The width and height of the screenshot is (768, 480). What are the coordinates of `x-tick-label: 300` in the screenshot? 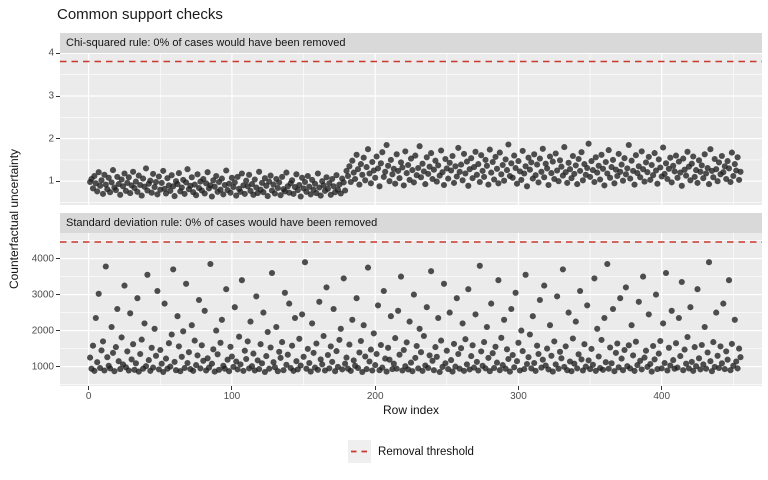 It's located at (518, 396).